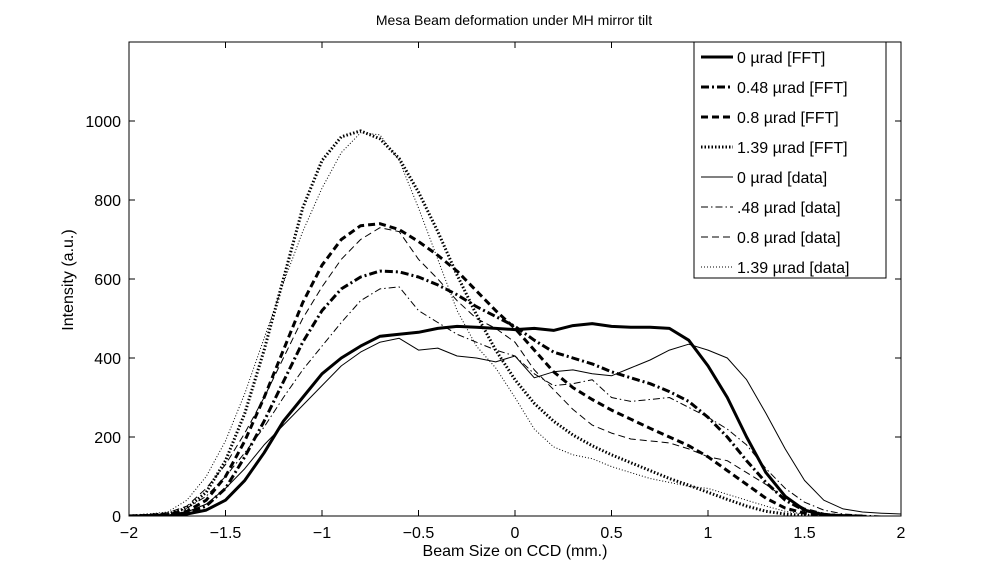 The width and height of the screenshot is (995, 580). What do you see at coordinates (781, 58) in the screenshot?
I see `legend-label-0: 0 µrad [FFT]` at bounding box center [781, 58].